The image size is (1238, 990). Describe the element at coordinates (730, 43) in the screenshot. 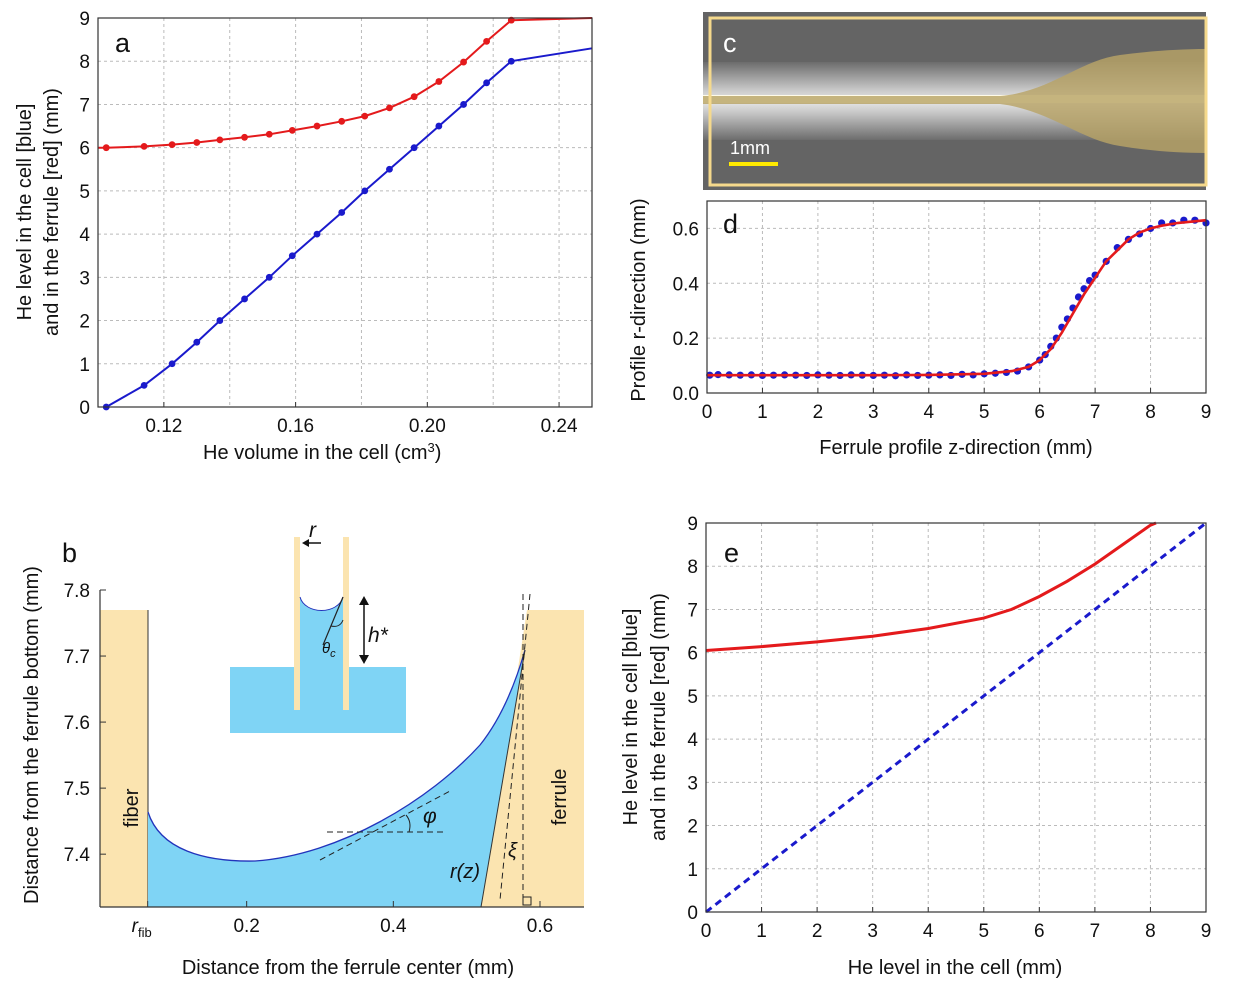

I see `panel-c-letter: c` at that location.